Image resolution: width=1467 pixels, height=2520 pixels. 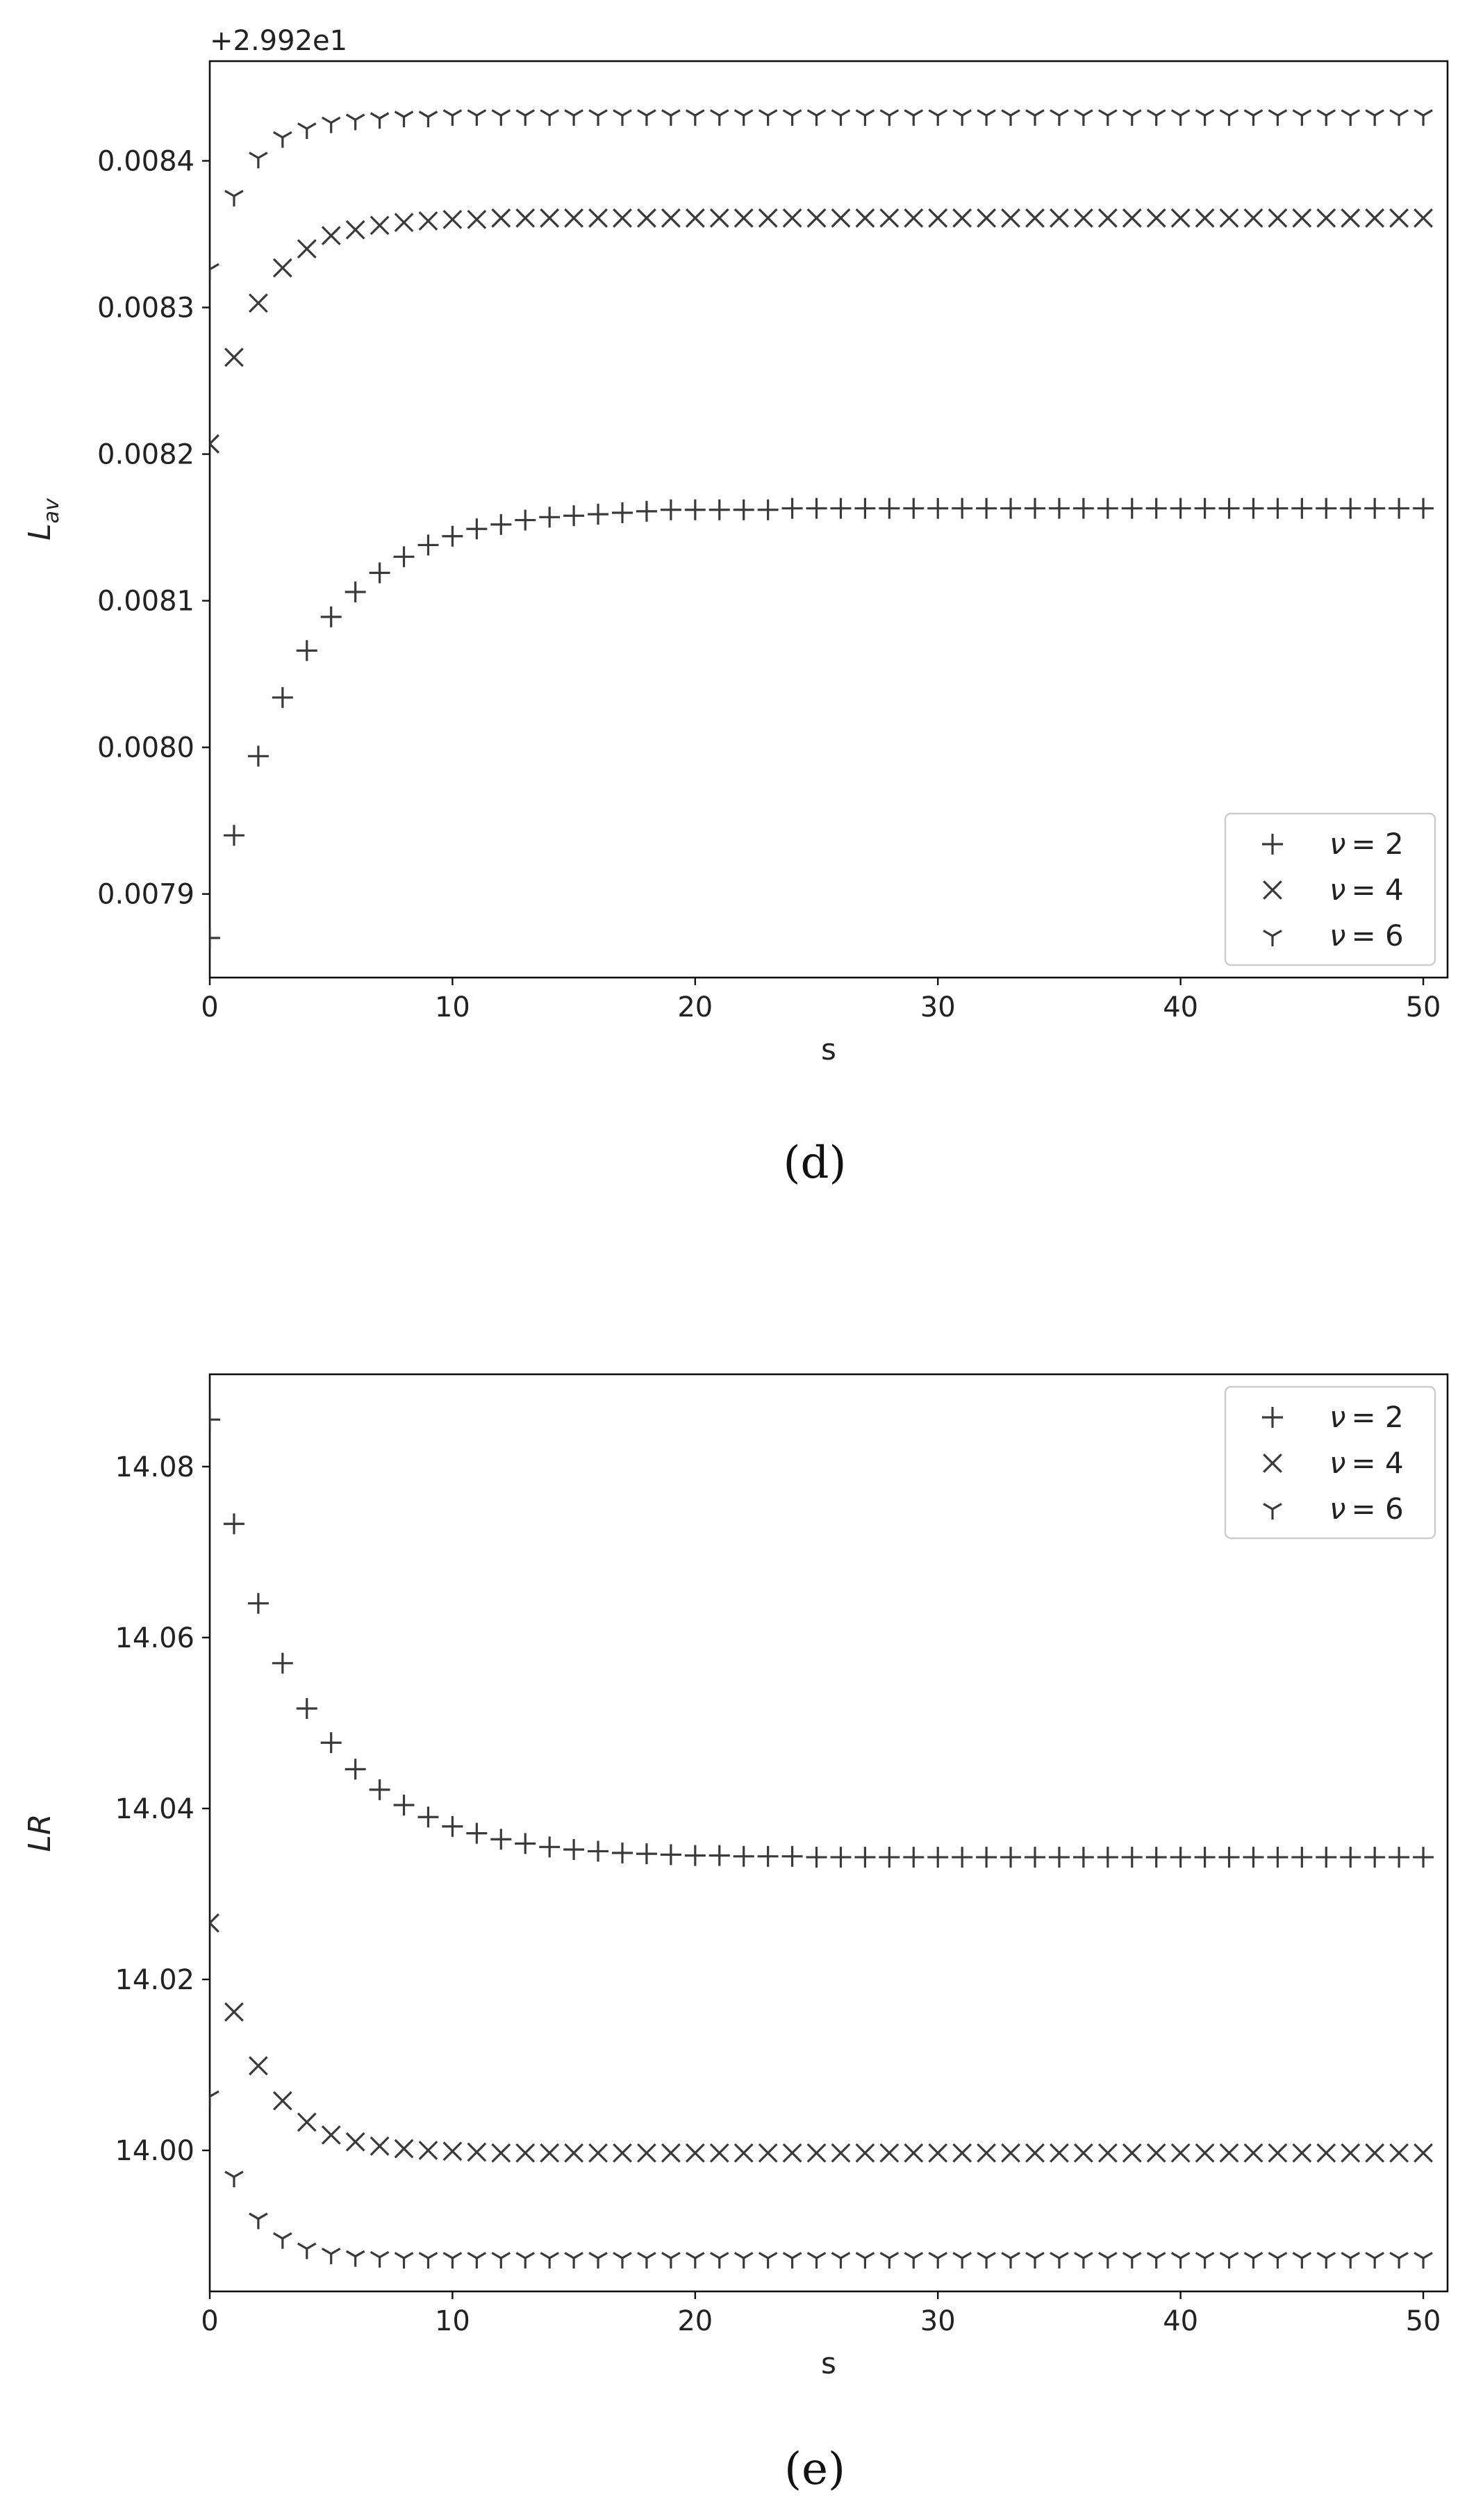 I want to click on legend-label-value: = 4, so click(x=1377, y=890).